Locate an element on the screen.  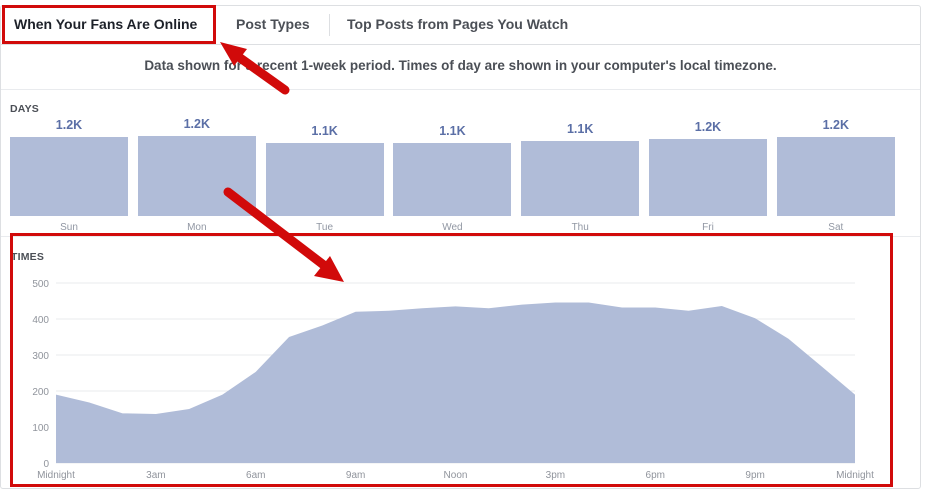
day-name-label: Fri is located at coordinates (708, 227).